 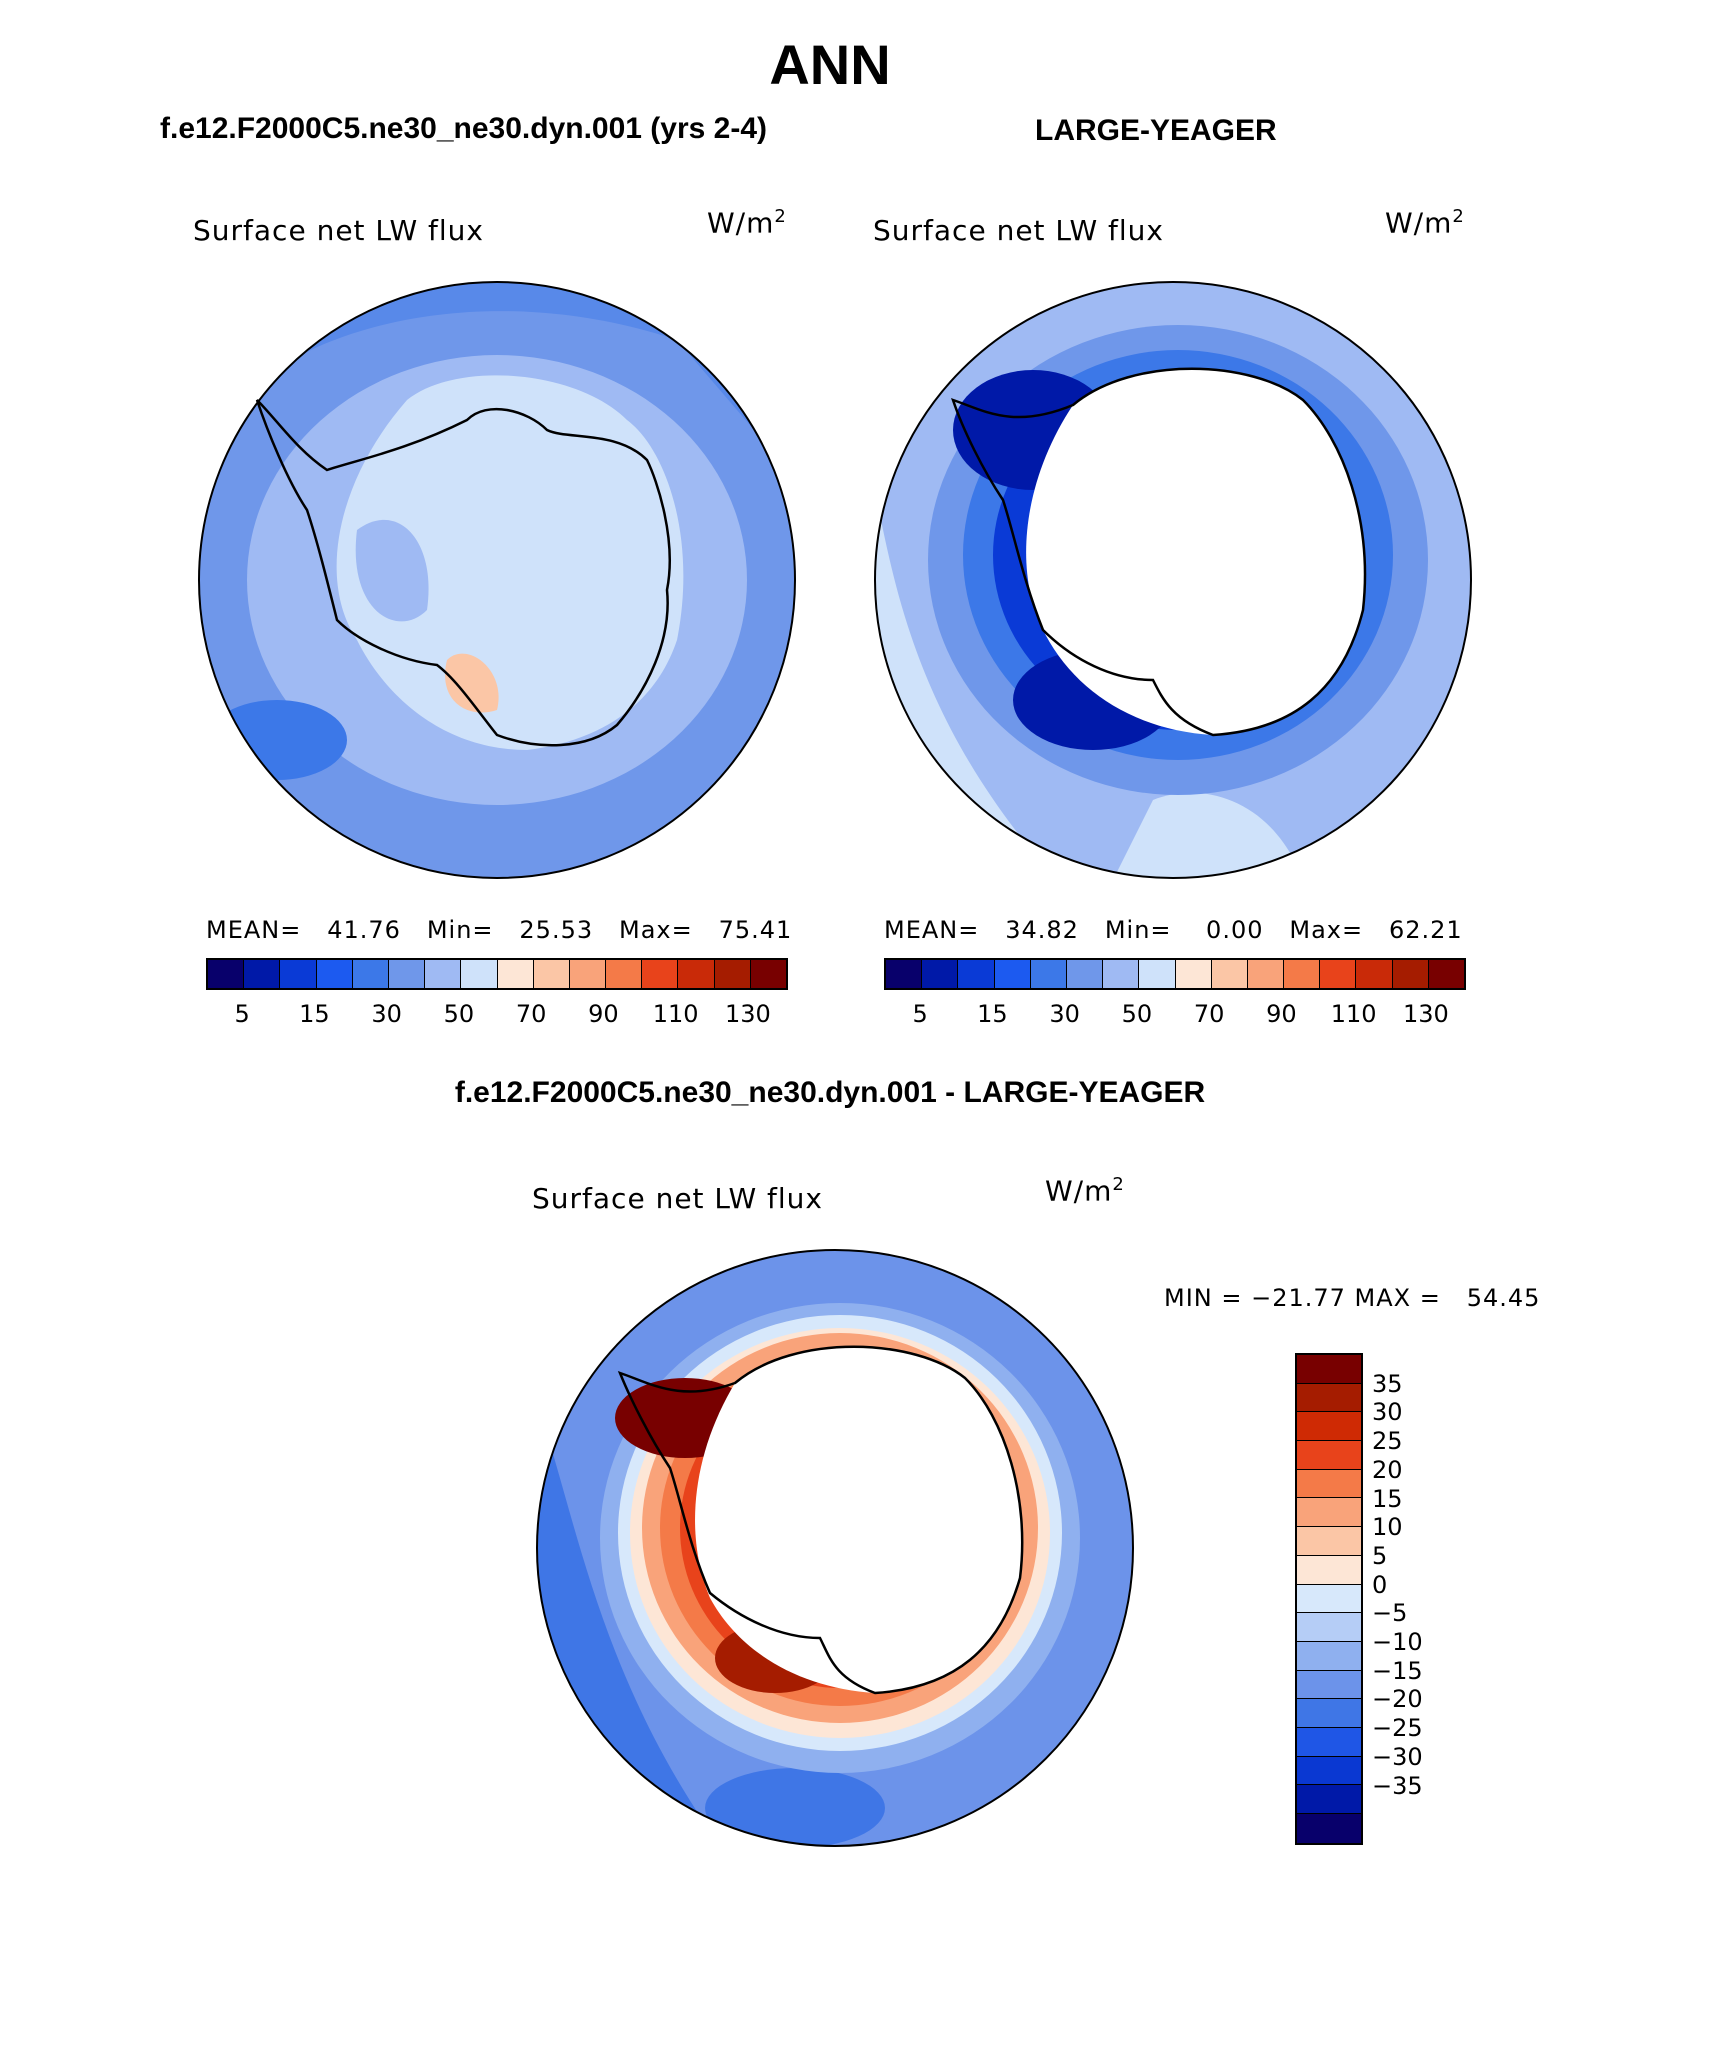 I want to click on ref-colorbar, so click(x=1175, y=974).